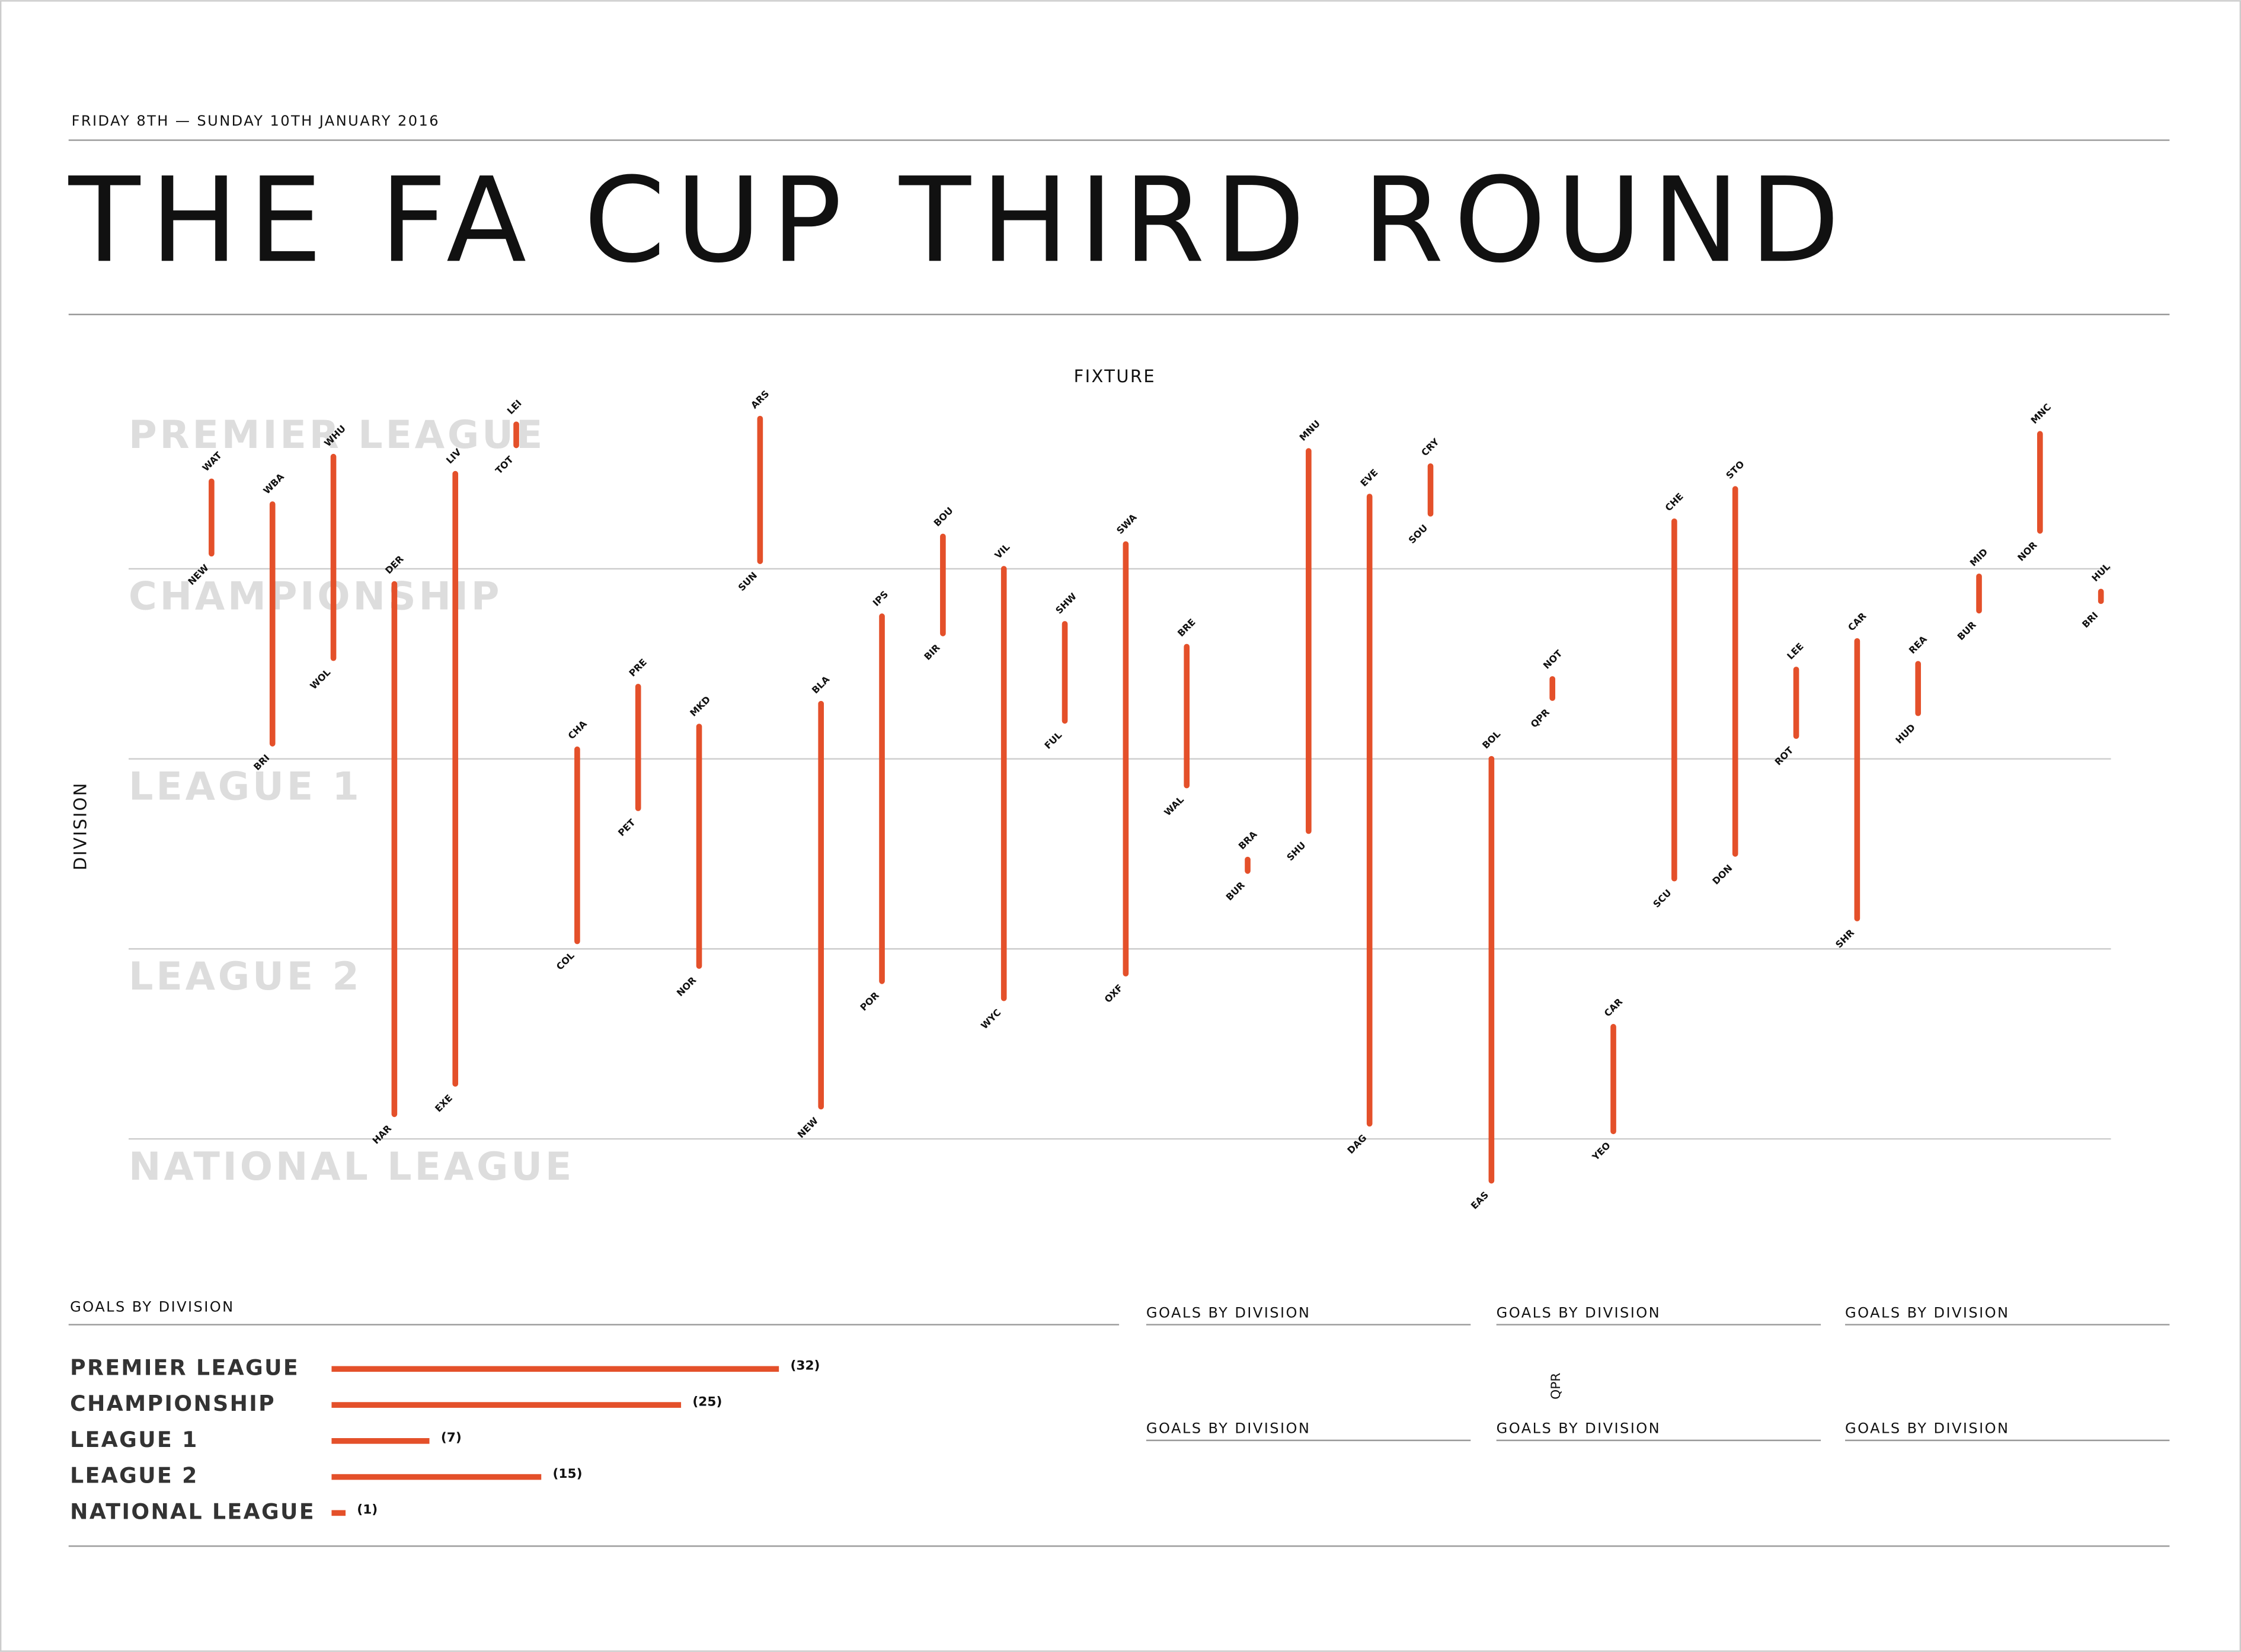 The width and height of the screenshot is (2241, 1652). What do you see at coordinates (1115, 376) in the screenshot?
I see `x-axis-label: FIXTURE` at bounding box center [1115, 376].